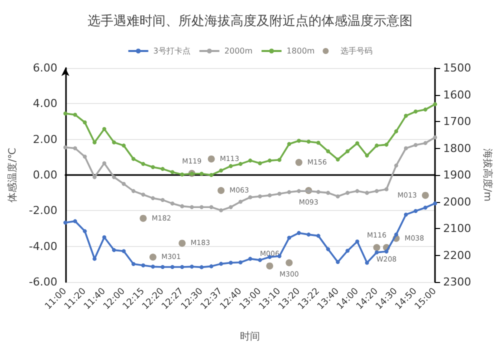 The image size is (500, 362). What do you see at coordinates (45, 175) in the screenshot?
I see `y-tick-label: 0.00` at bounding box center [45, 175].